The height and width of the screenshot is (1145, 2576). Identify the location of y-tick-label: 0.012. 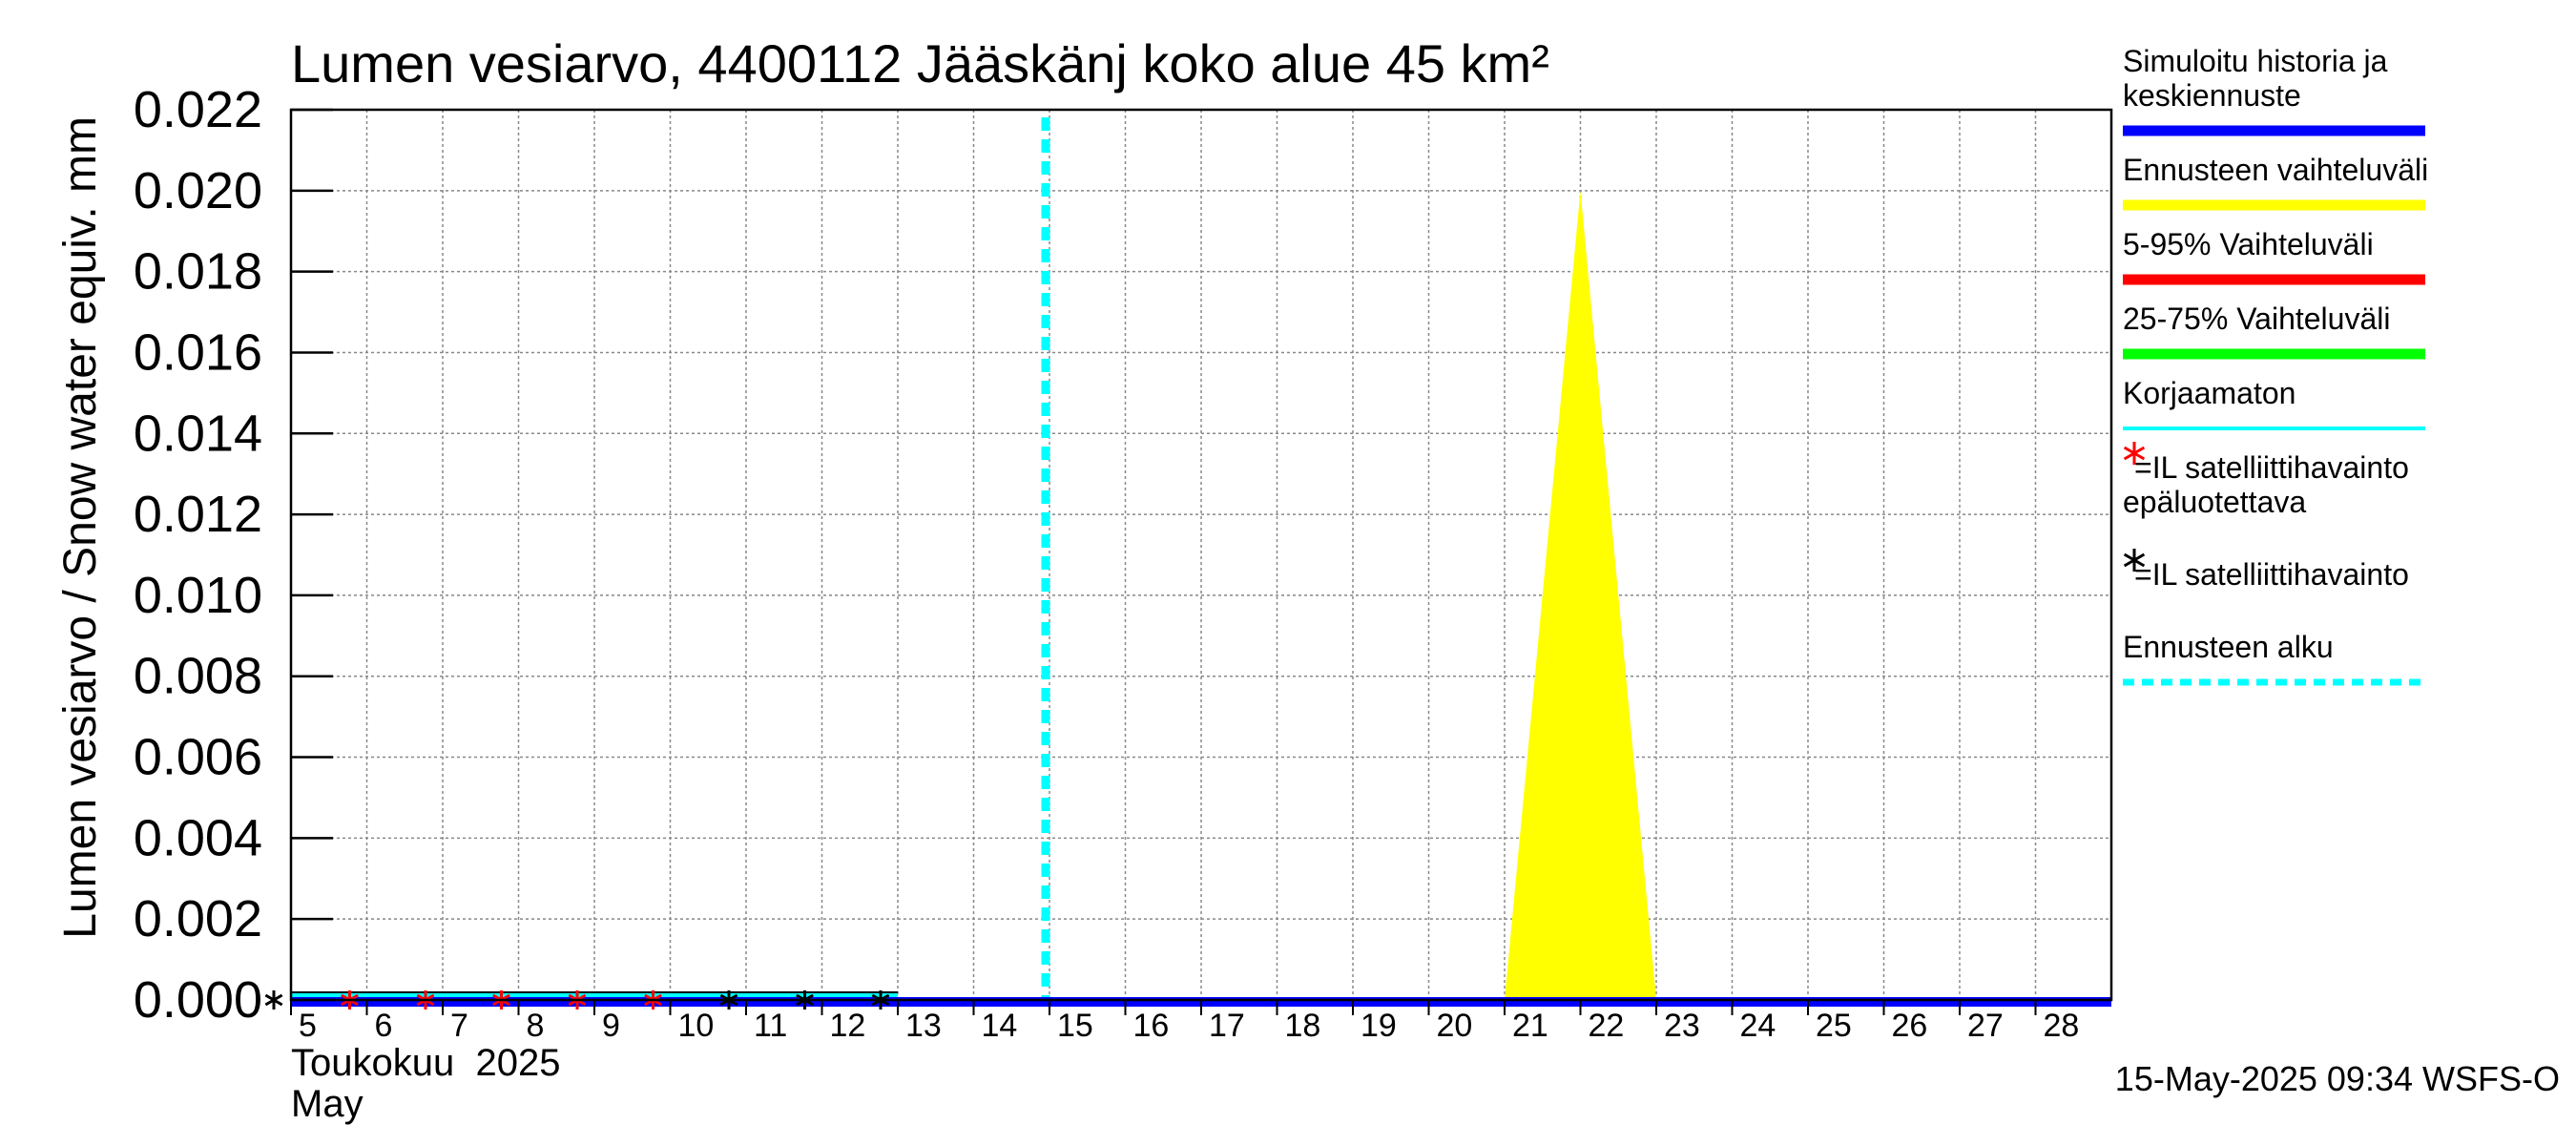
(198, 514).